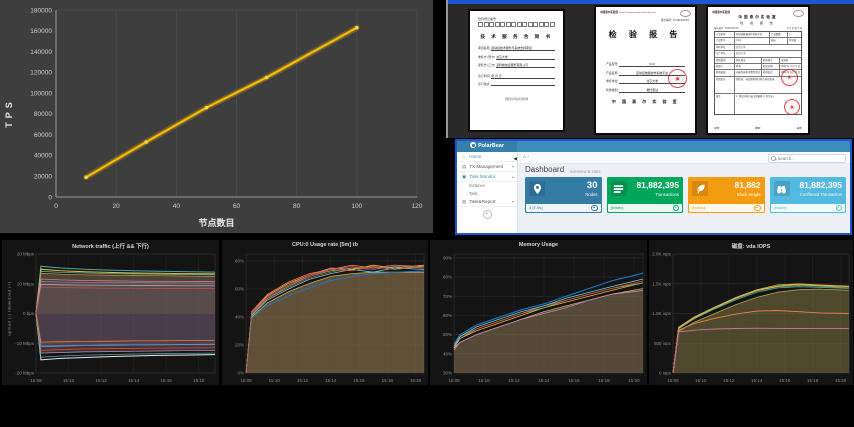  What do you see at coordinates (41, 10) in the screenshot?
I see `svg-text: 180000` at bounding box center [41, 10].